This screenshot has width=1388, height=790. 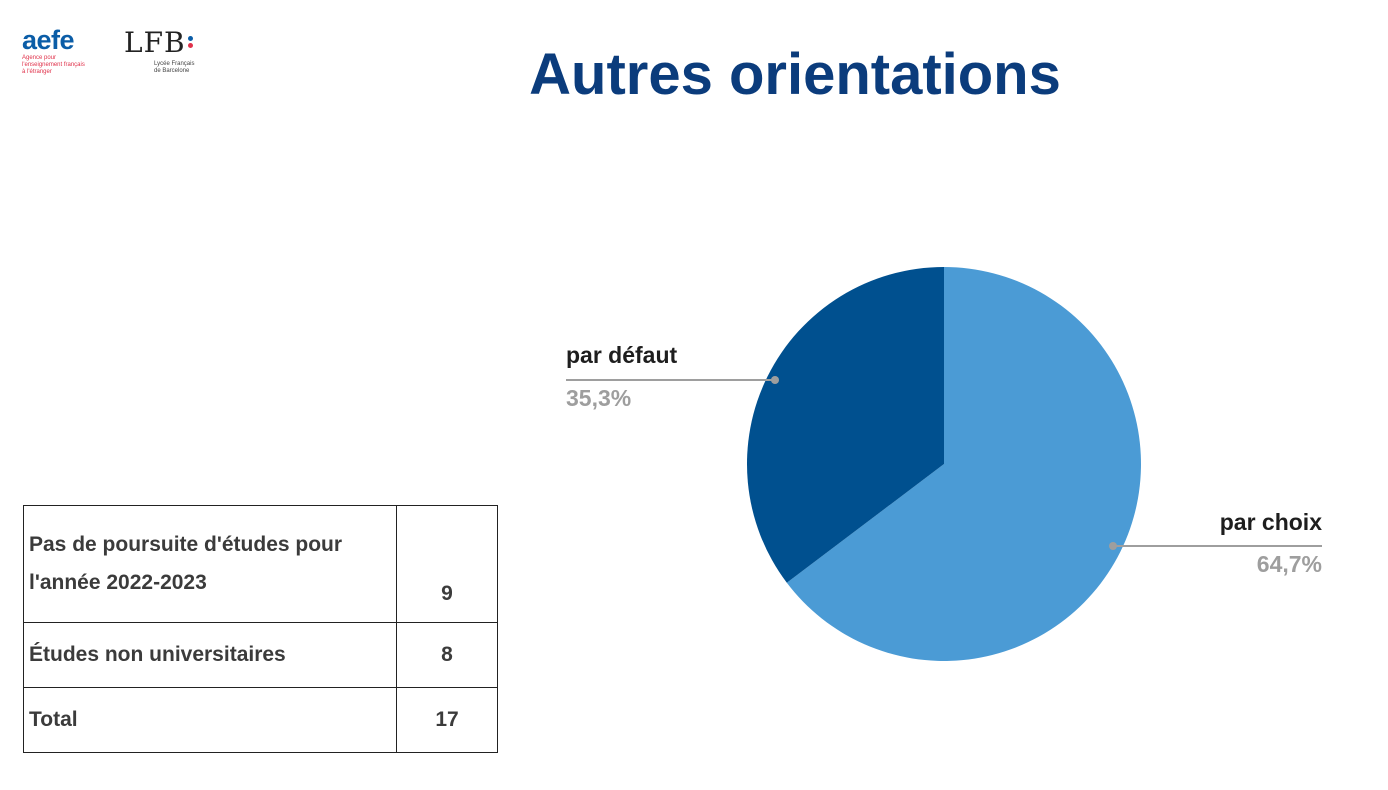 What do you see at coordinates (795, 74) in the screenshot?
I see `page-title: Autres orientations` at bounding box center [795, 74].